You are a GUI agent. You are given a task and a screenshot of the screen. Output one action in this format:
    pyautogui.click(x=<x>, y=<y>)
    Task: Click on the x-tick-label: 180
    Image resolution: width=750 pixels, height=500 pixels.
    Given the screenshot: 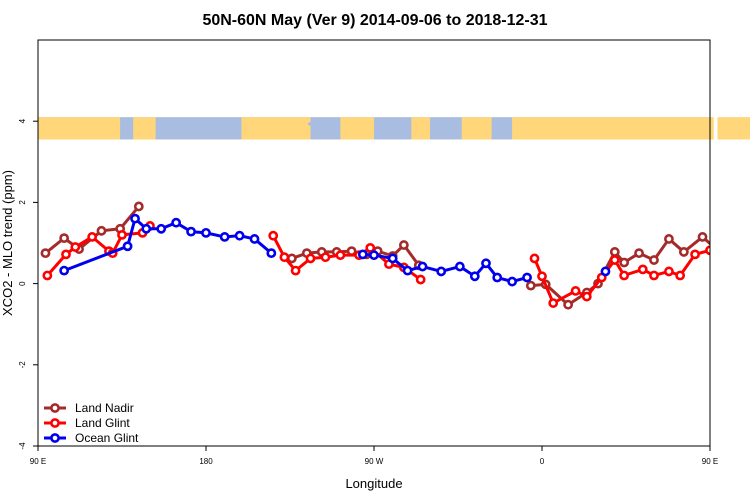 What is the action you would take?
    pyautogui.click(x=206, y=461)
    